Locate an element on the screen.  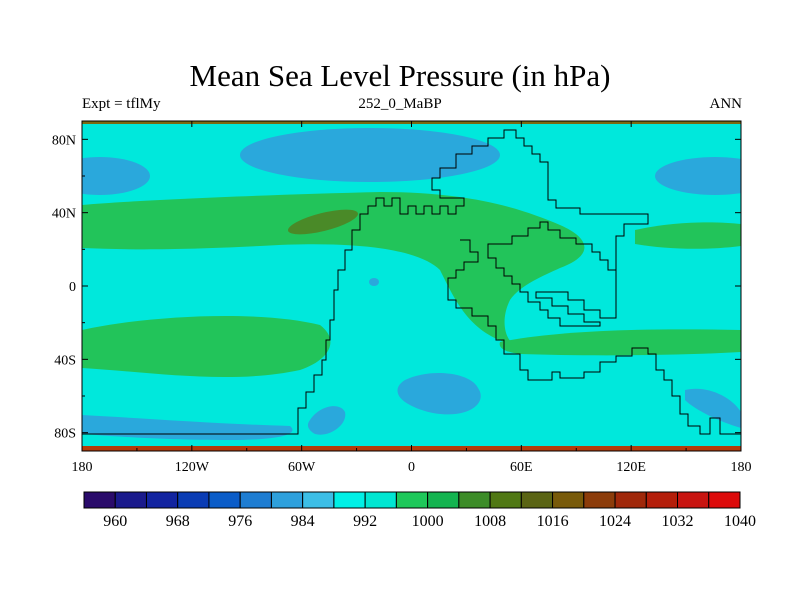
lat-tick-label: 80N is located at coordinates (64, 140).